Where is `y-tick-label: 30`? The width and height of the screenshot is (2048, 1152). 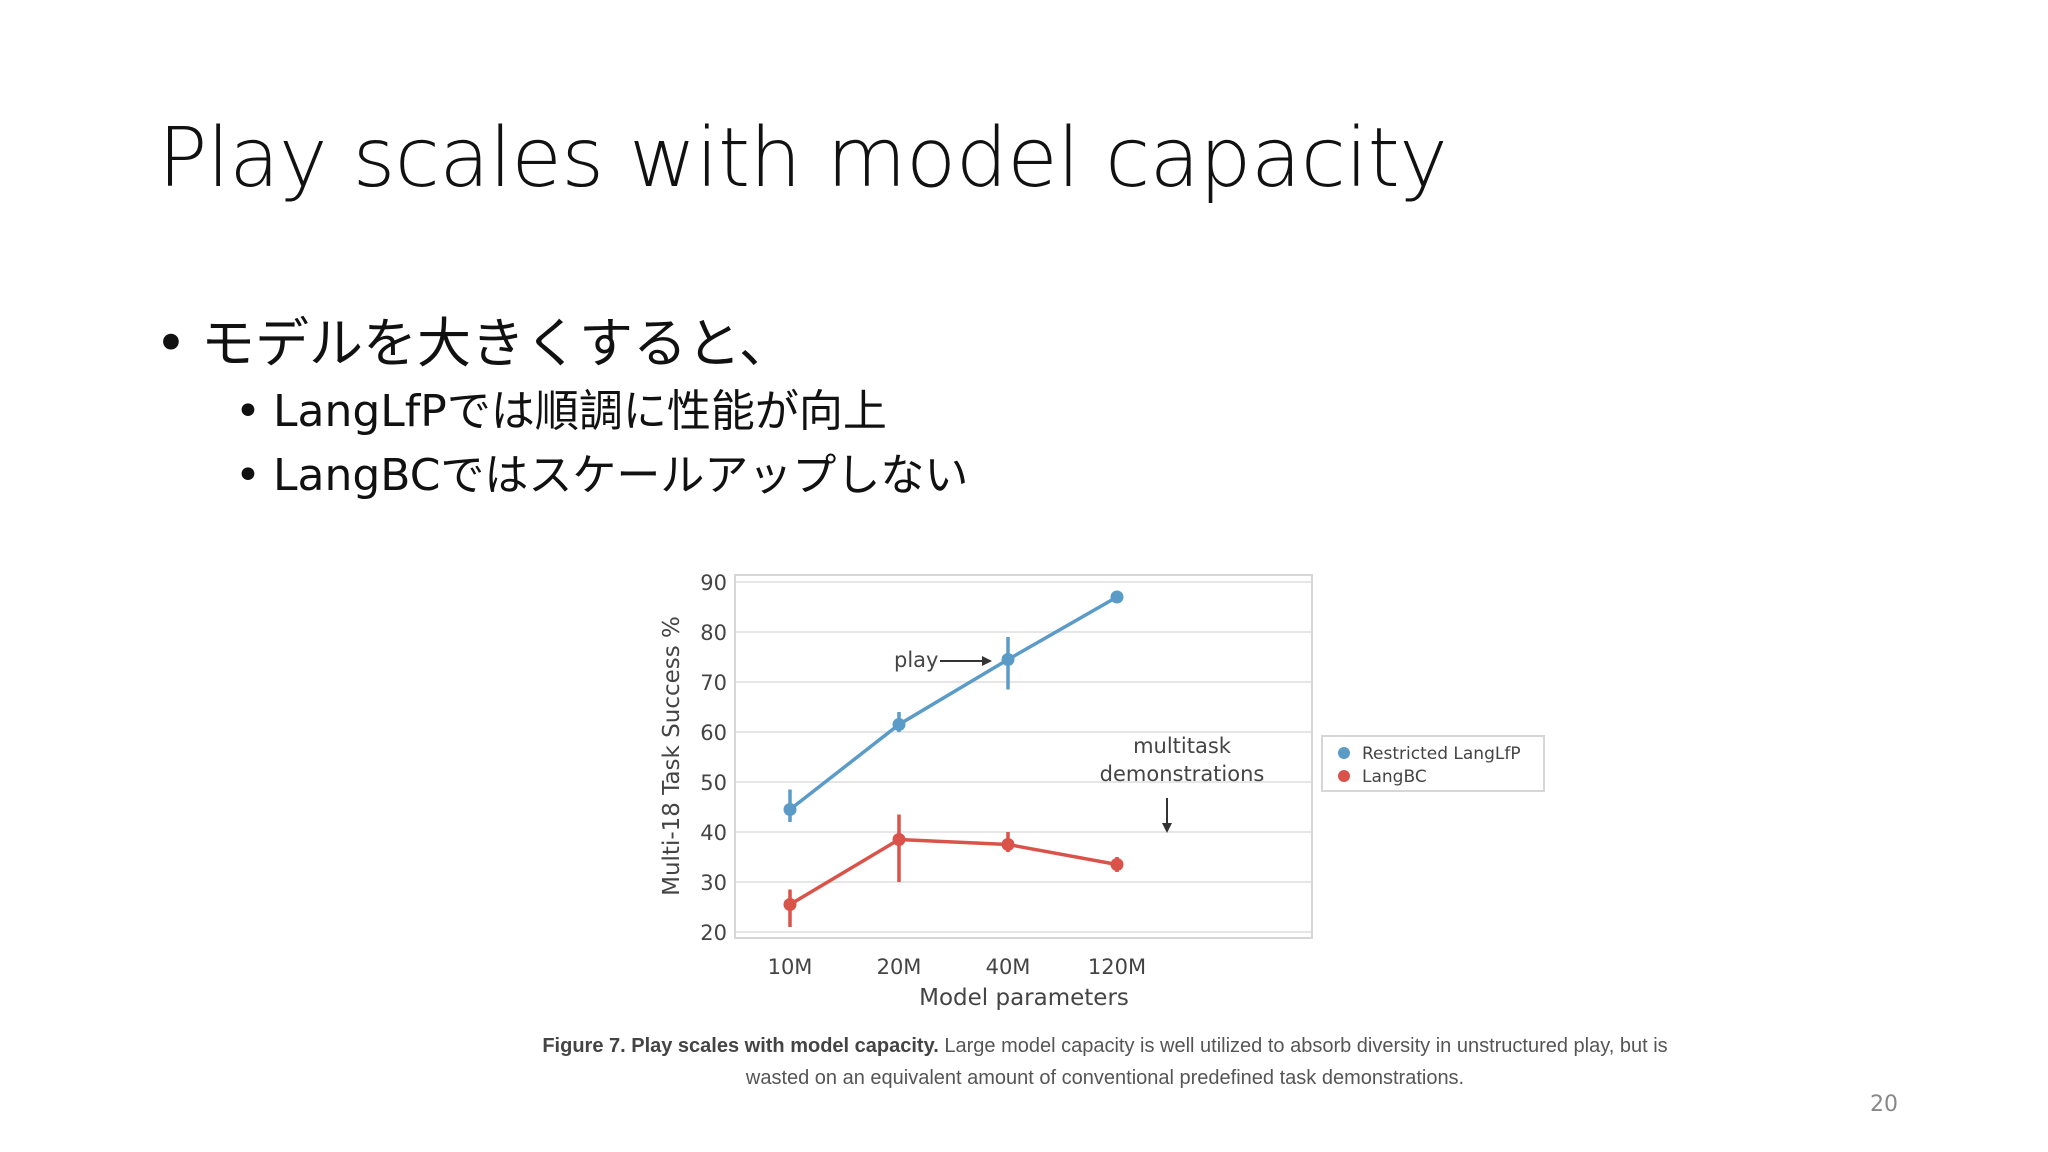
y-tick-label: 30 is located at coordinates (713, 883).